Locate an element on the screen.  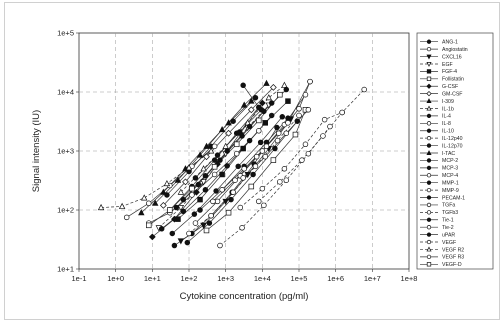
legend-marker-tgfa is located at coordinates (429, 205).